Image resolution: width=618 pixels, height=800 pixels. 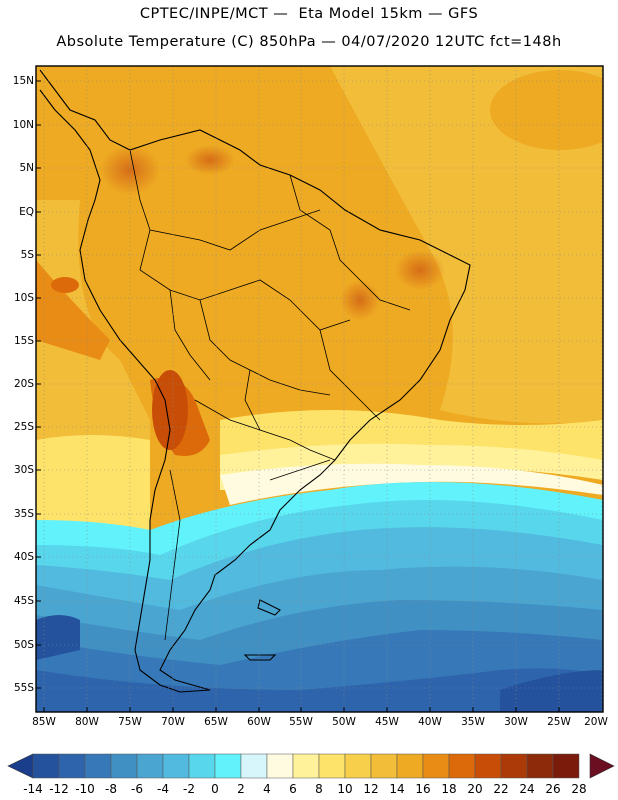 I want to click on lon-label: 50W, so click(x=344, y=722).